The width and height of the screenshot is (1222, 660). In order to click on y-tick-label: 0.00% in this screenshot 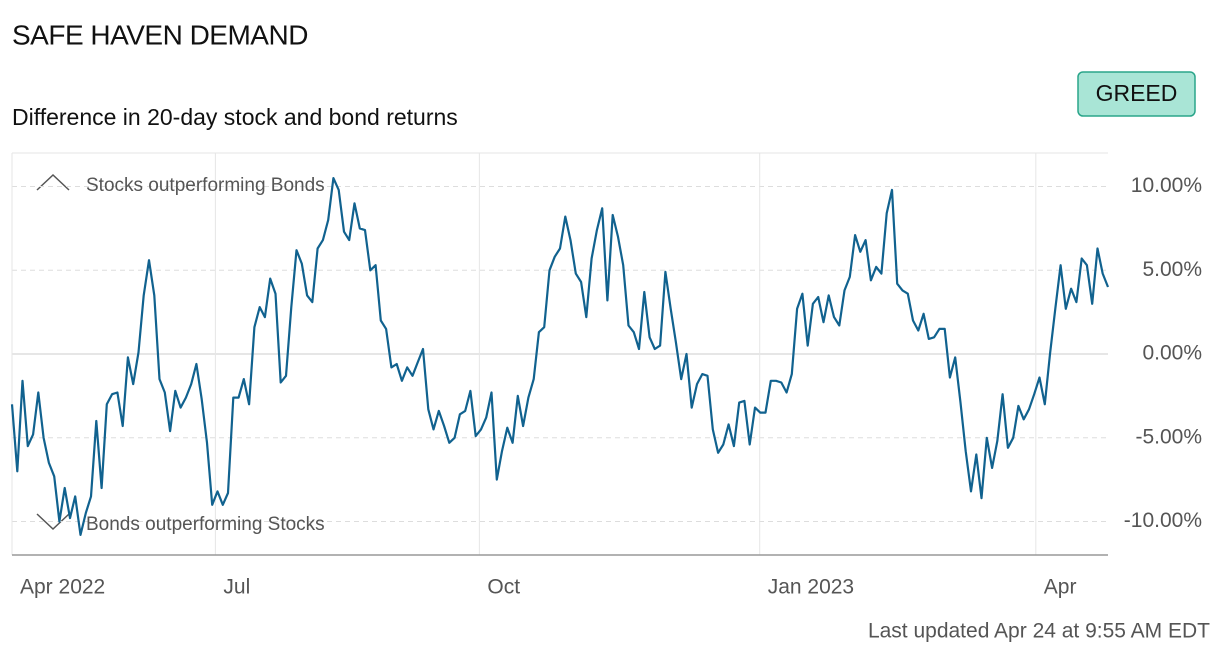, I will do `click(1172, 353)`.